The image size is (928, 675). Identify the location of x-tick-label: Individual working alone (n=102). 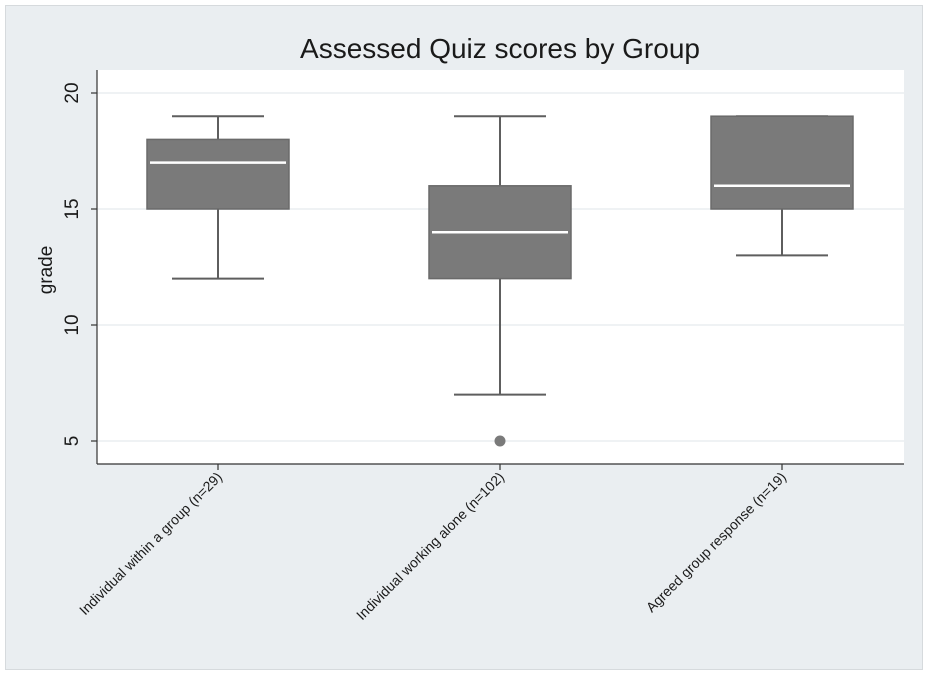
(430, 546).